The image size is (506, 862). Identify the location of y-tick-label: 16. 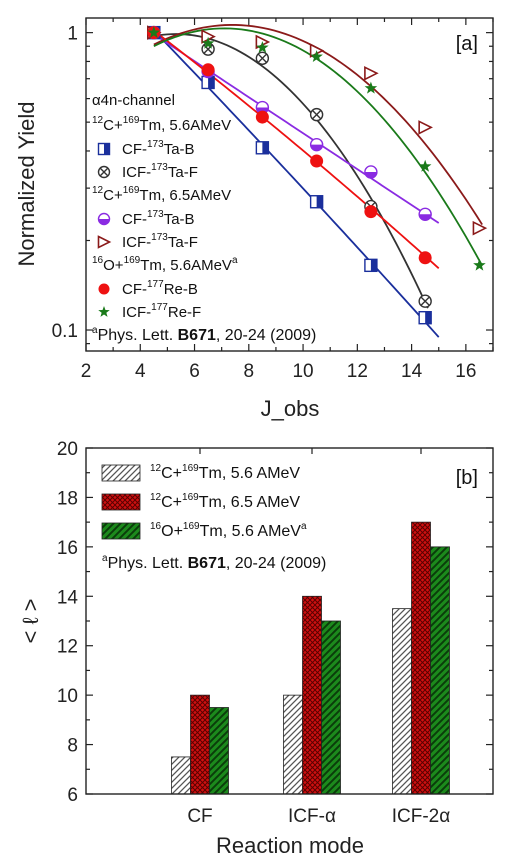
(67, 548).